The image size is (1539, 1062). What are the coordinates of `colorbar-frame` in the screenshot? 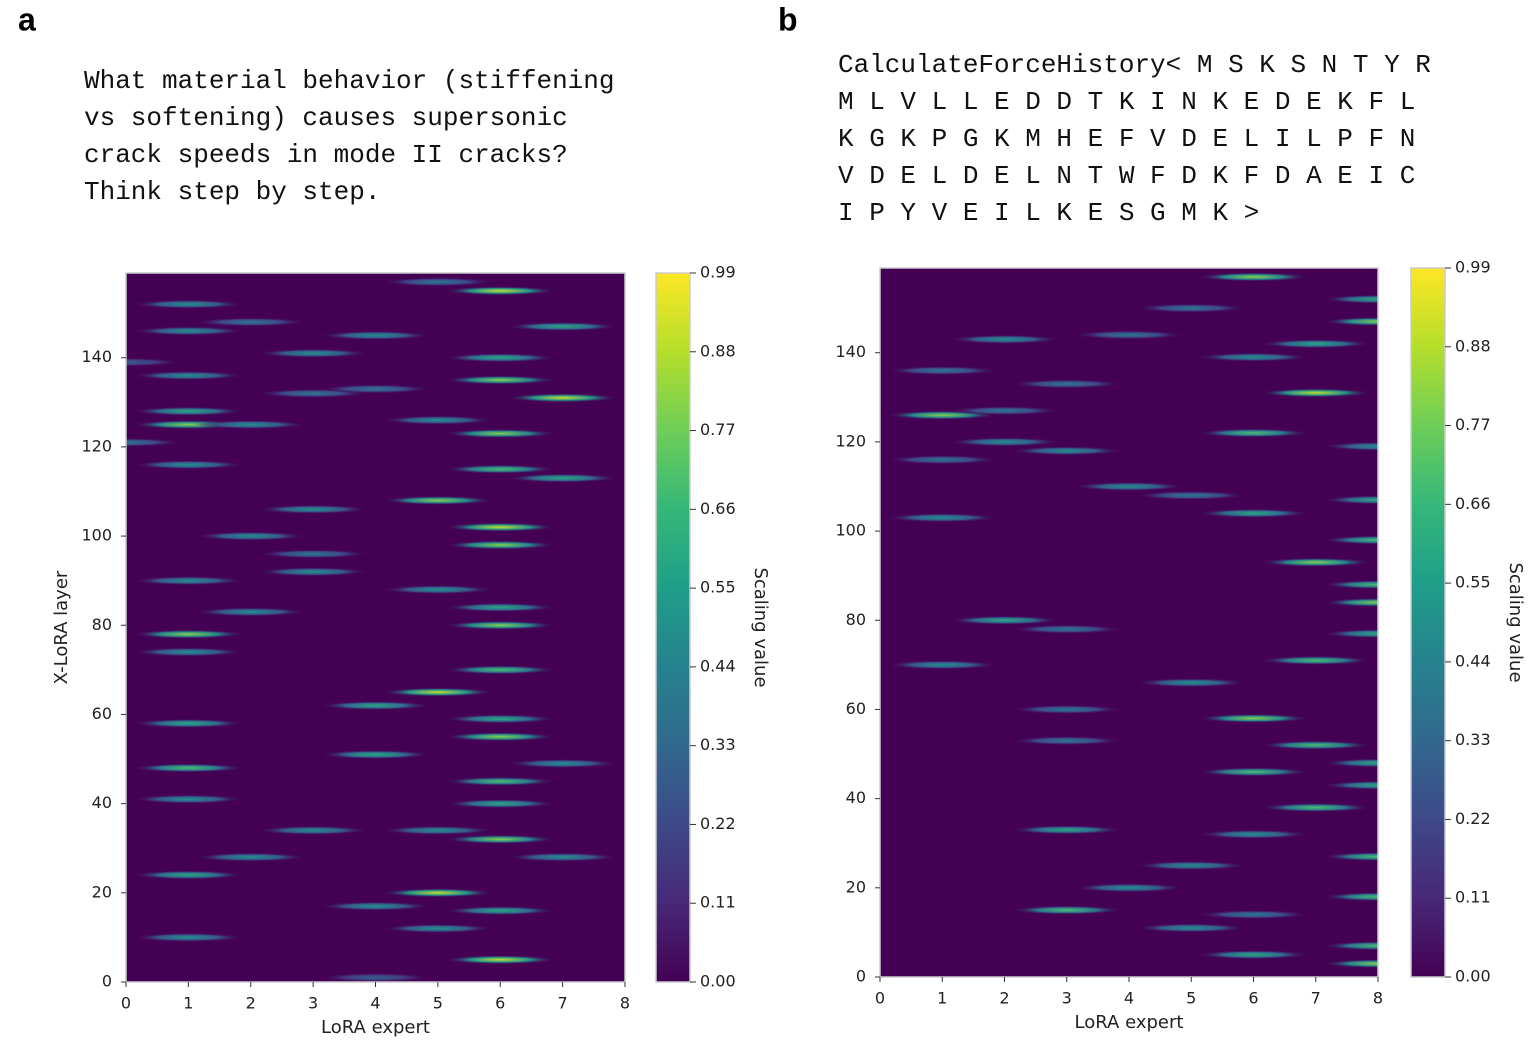 It's located at (673, 627).